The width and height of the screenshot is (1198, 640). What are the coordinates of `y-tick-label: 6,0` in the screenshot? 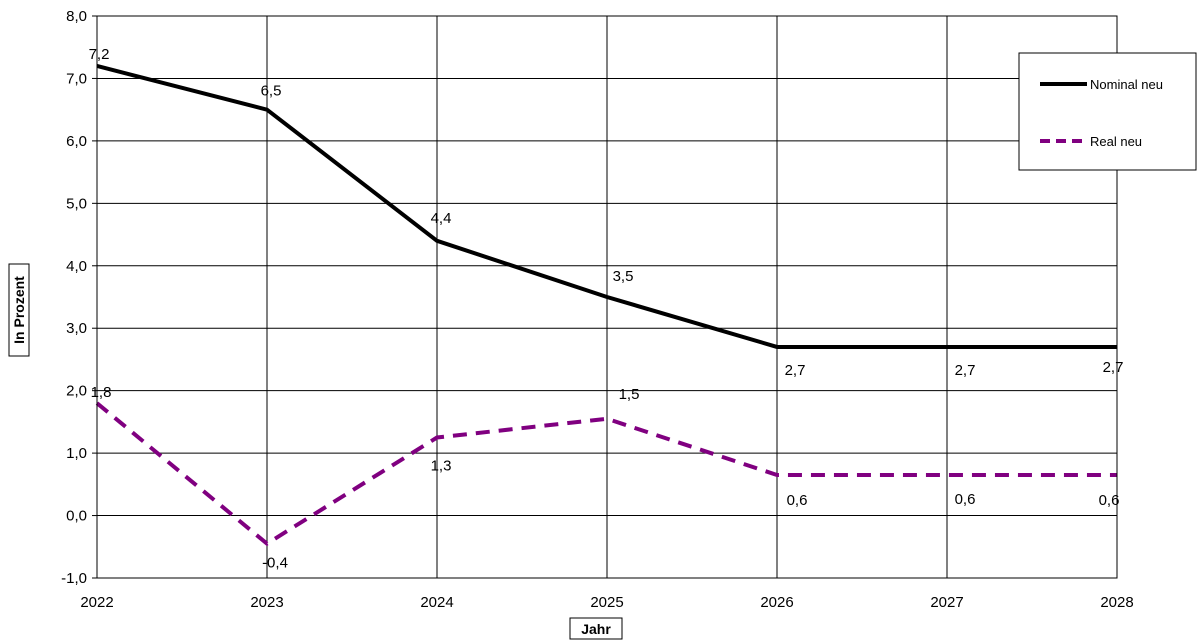 It's located at (76, 141).